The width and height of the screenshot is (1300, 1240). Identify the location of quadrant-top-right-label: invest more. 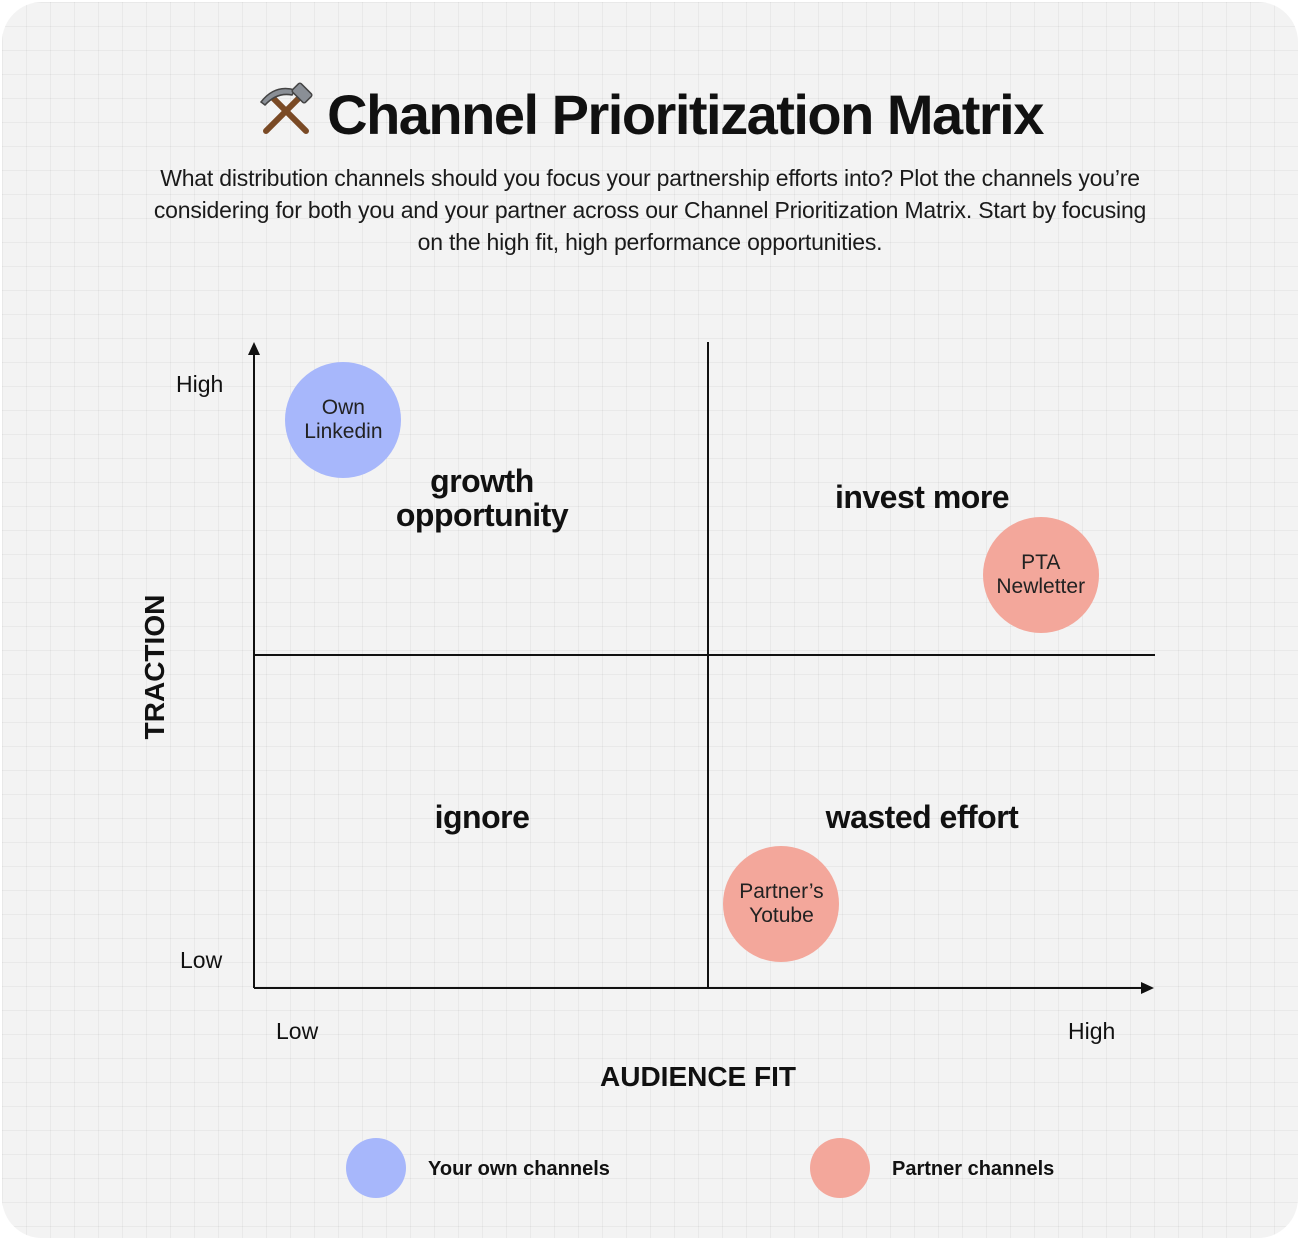
(922, 497).